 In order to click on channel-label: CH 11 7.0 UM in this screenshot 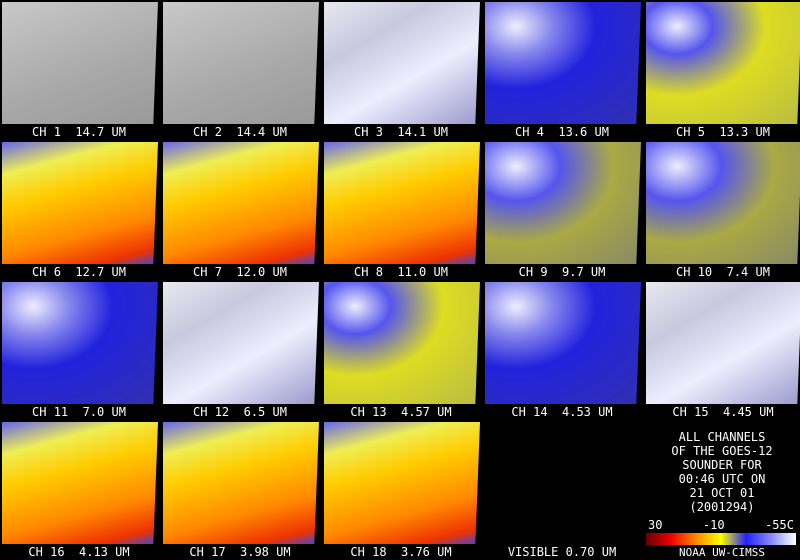, I will do `click(79, 412)`.